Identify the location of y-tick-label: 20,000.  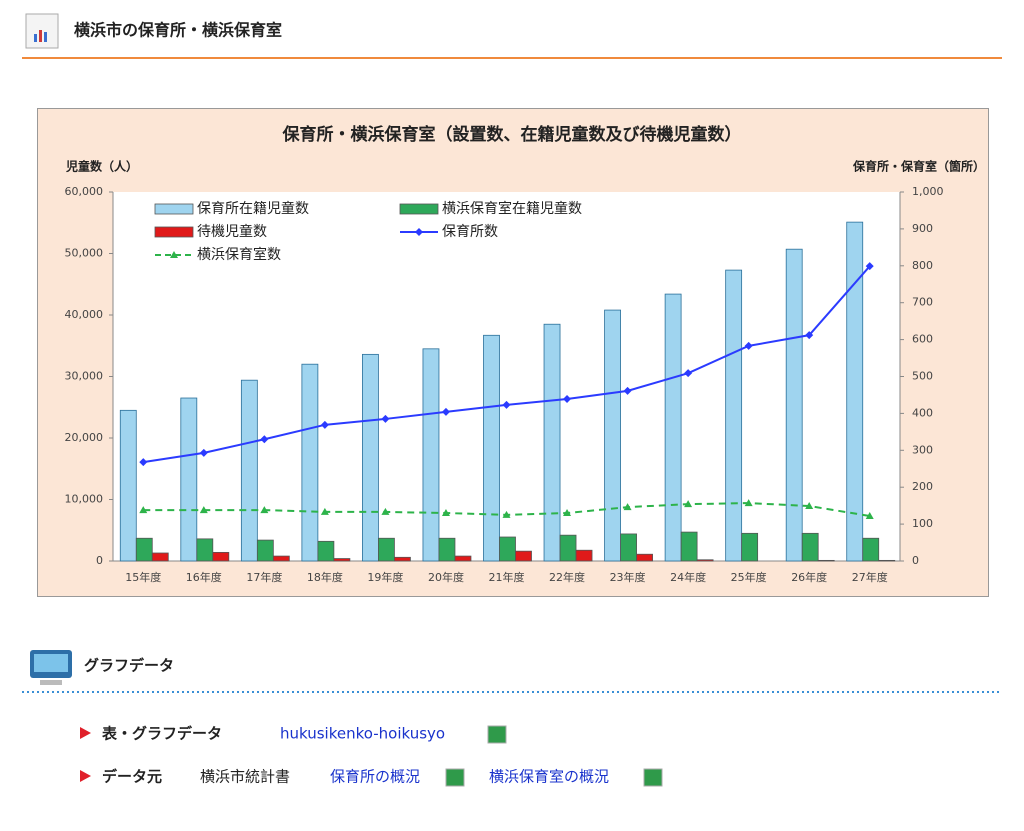
(84, 437).